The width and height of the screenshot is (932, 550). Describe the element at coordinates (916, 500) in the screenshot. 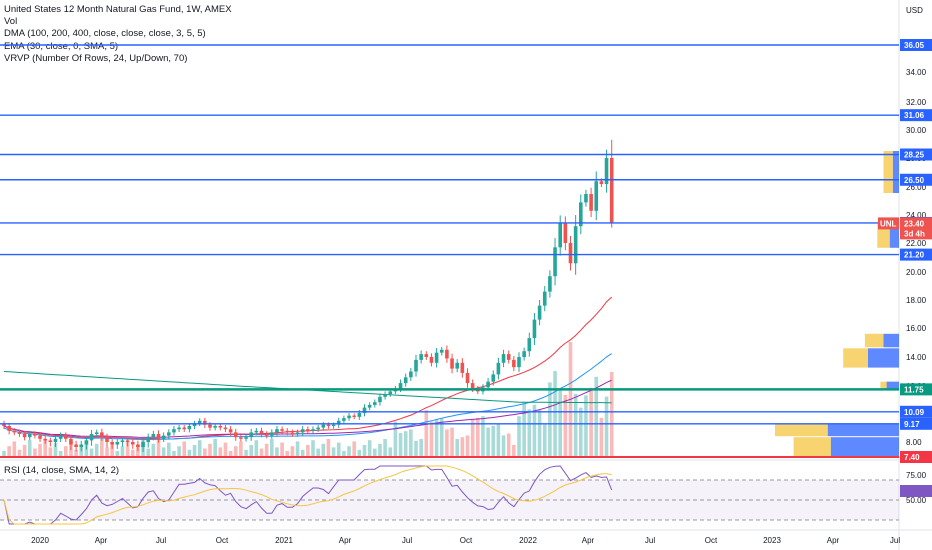

I see `rsi-tick-label: 50.00` at that location.